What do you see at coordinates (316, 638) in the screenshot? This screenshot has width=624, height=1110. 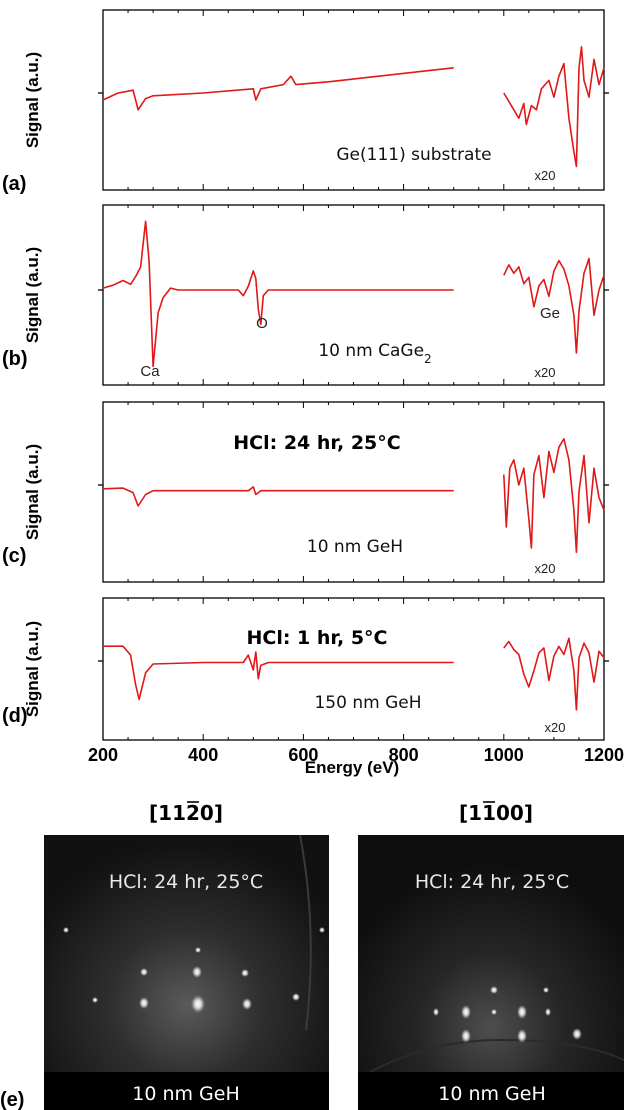 I see `condition-label: HCl: 1 hr, 5°C` at bounding box center [316, 638].